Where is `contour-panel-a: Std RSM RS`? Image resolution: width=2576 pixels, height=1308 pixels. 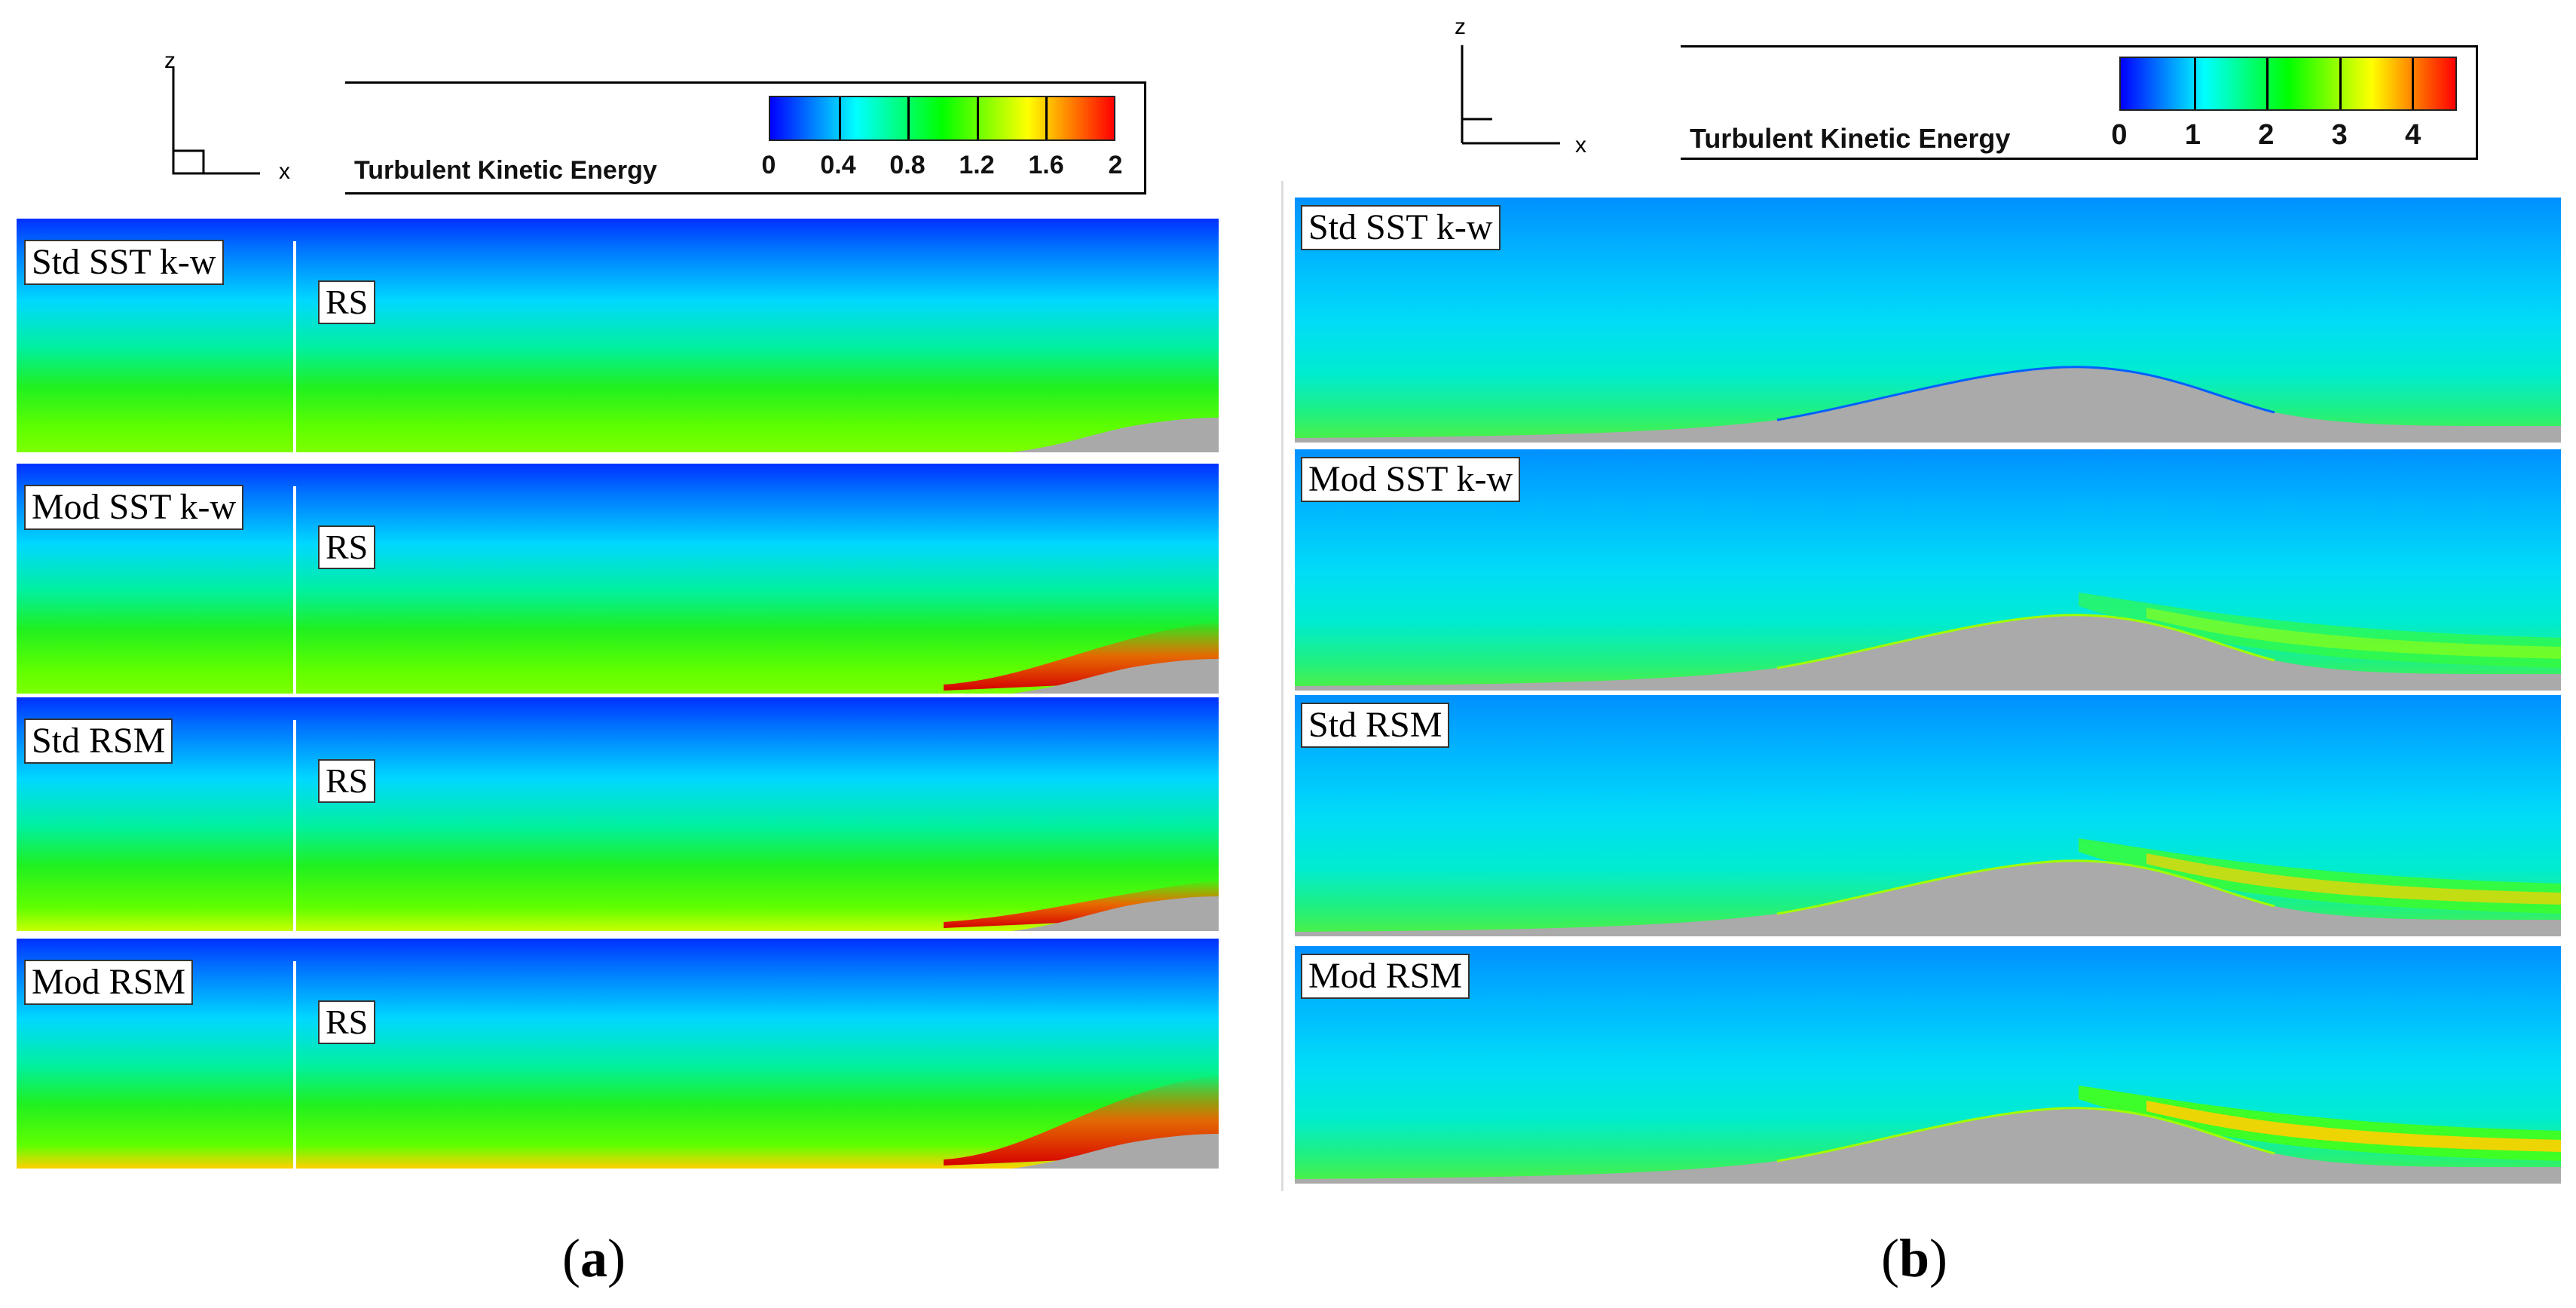 contour-panel-a: Std RSM RS is located at coordinates (618, 814).